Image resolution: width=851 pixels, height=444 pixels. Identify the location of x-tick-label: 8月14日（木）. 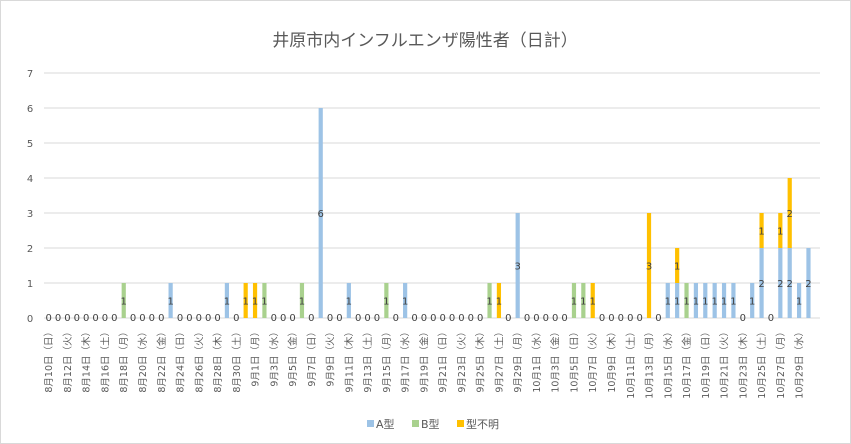
(87, 360).